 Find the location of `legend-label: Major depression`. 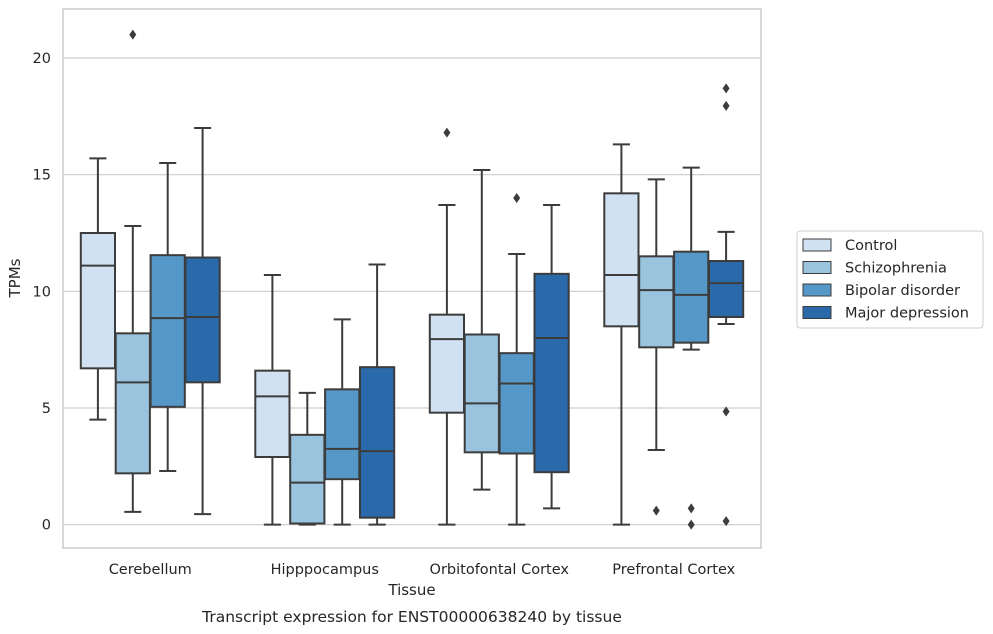

legend-label: Major depression is located at coordinates (907, 314).